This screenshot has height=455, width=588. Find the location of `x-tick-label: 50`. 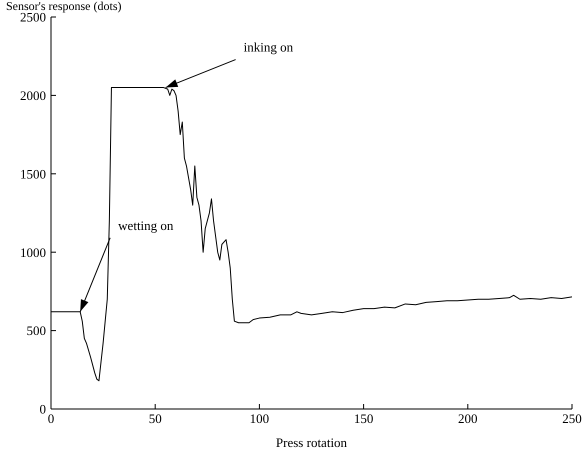

x-tick-label: 50 is located at coordinates (155, 418).